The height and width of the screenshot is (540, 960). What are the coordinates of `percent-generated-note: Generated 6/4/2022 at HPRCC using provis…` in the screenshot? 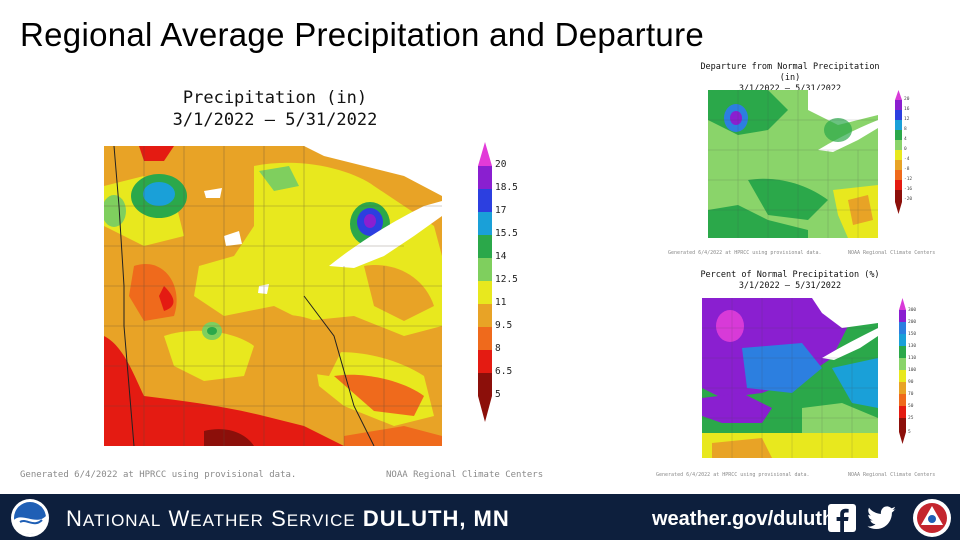 It's located at (733, 475).